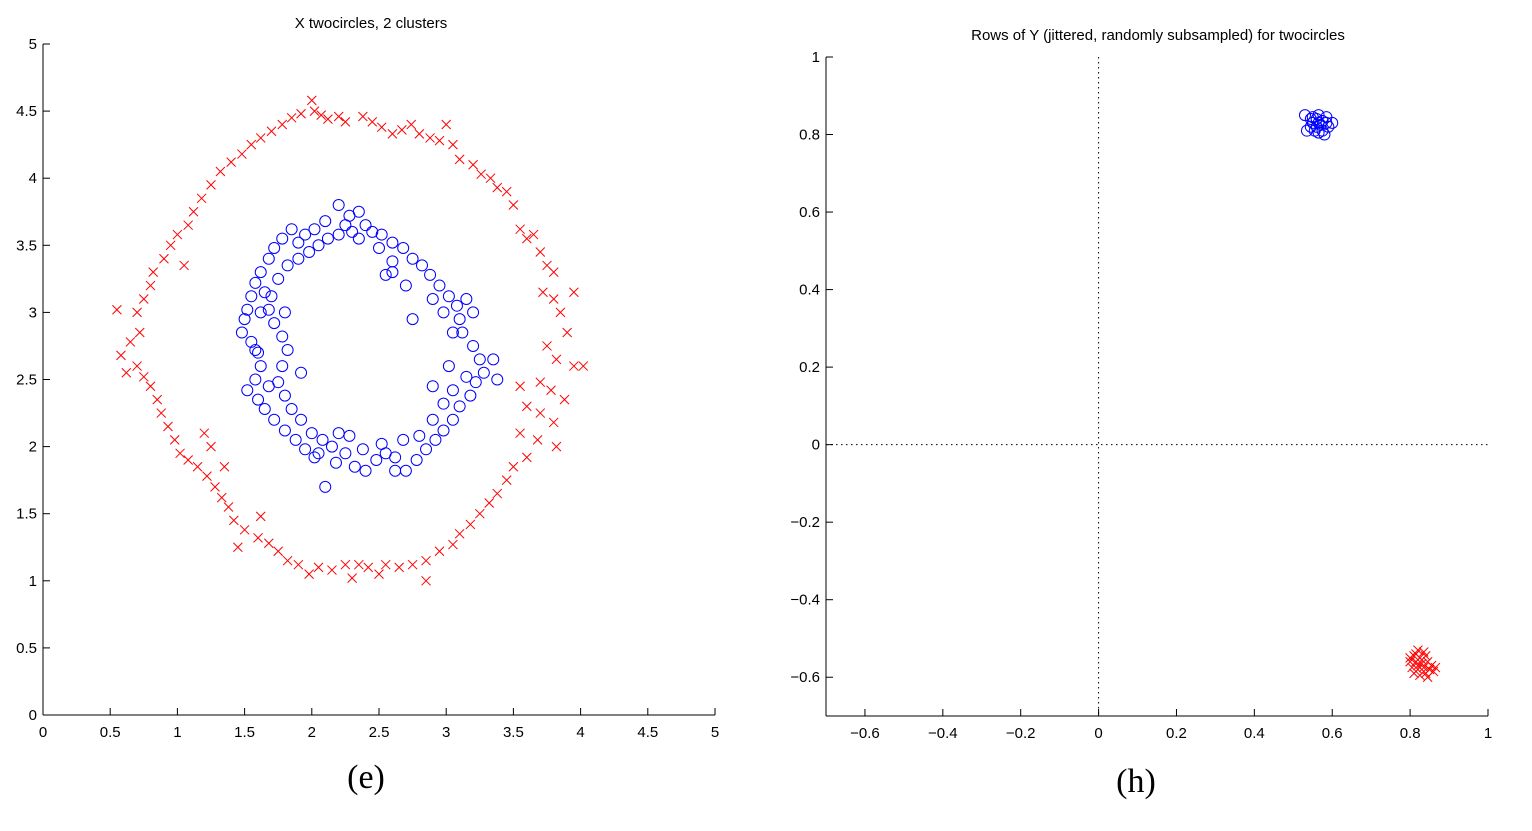 Image resolution: width=1532 pixels, height=831 pixels. Describe the element at coordinates (1021, 733) in the screenshot. I see `x-tick-label: −0.2` at that location.